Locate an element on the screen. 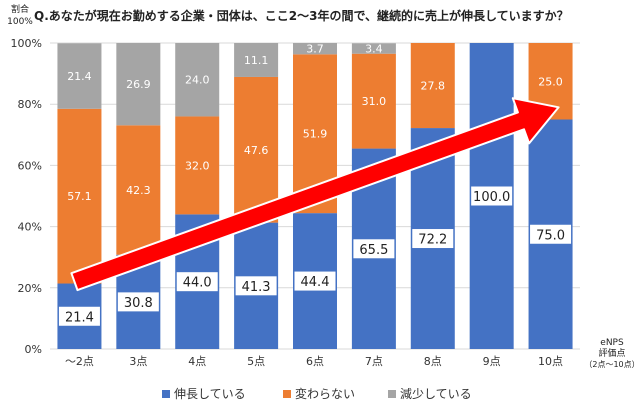 The width and height of the screenshot is (642, 414). x-tick-label: 4点 is located at coordinates (197, 361).